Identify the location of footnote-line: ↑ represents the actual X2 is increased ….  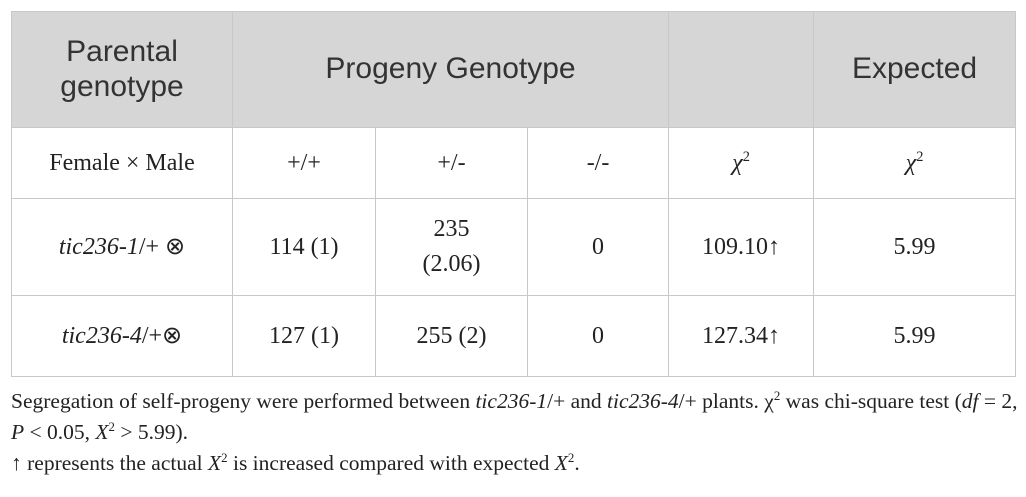
(516, 463).